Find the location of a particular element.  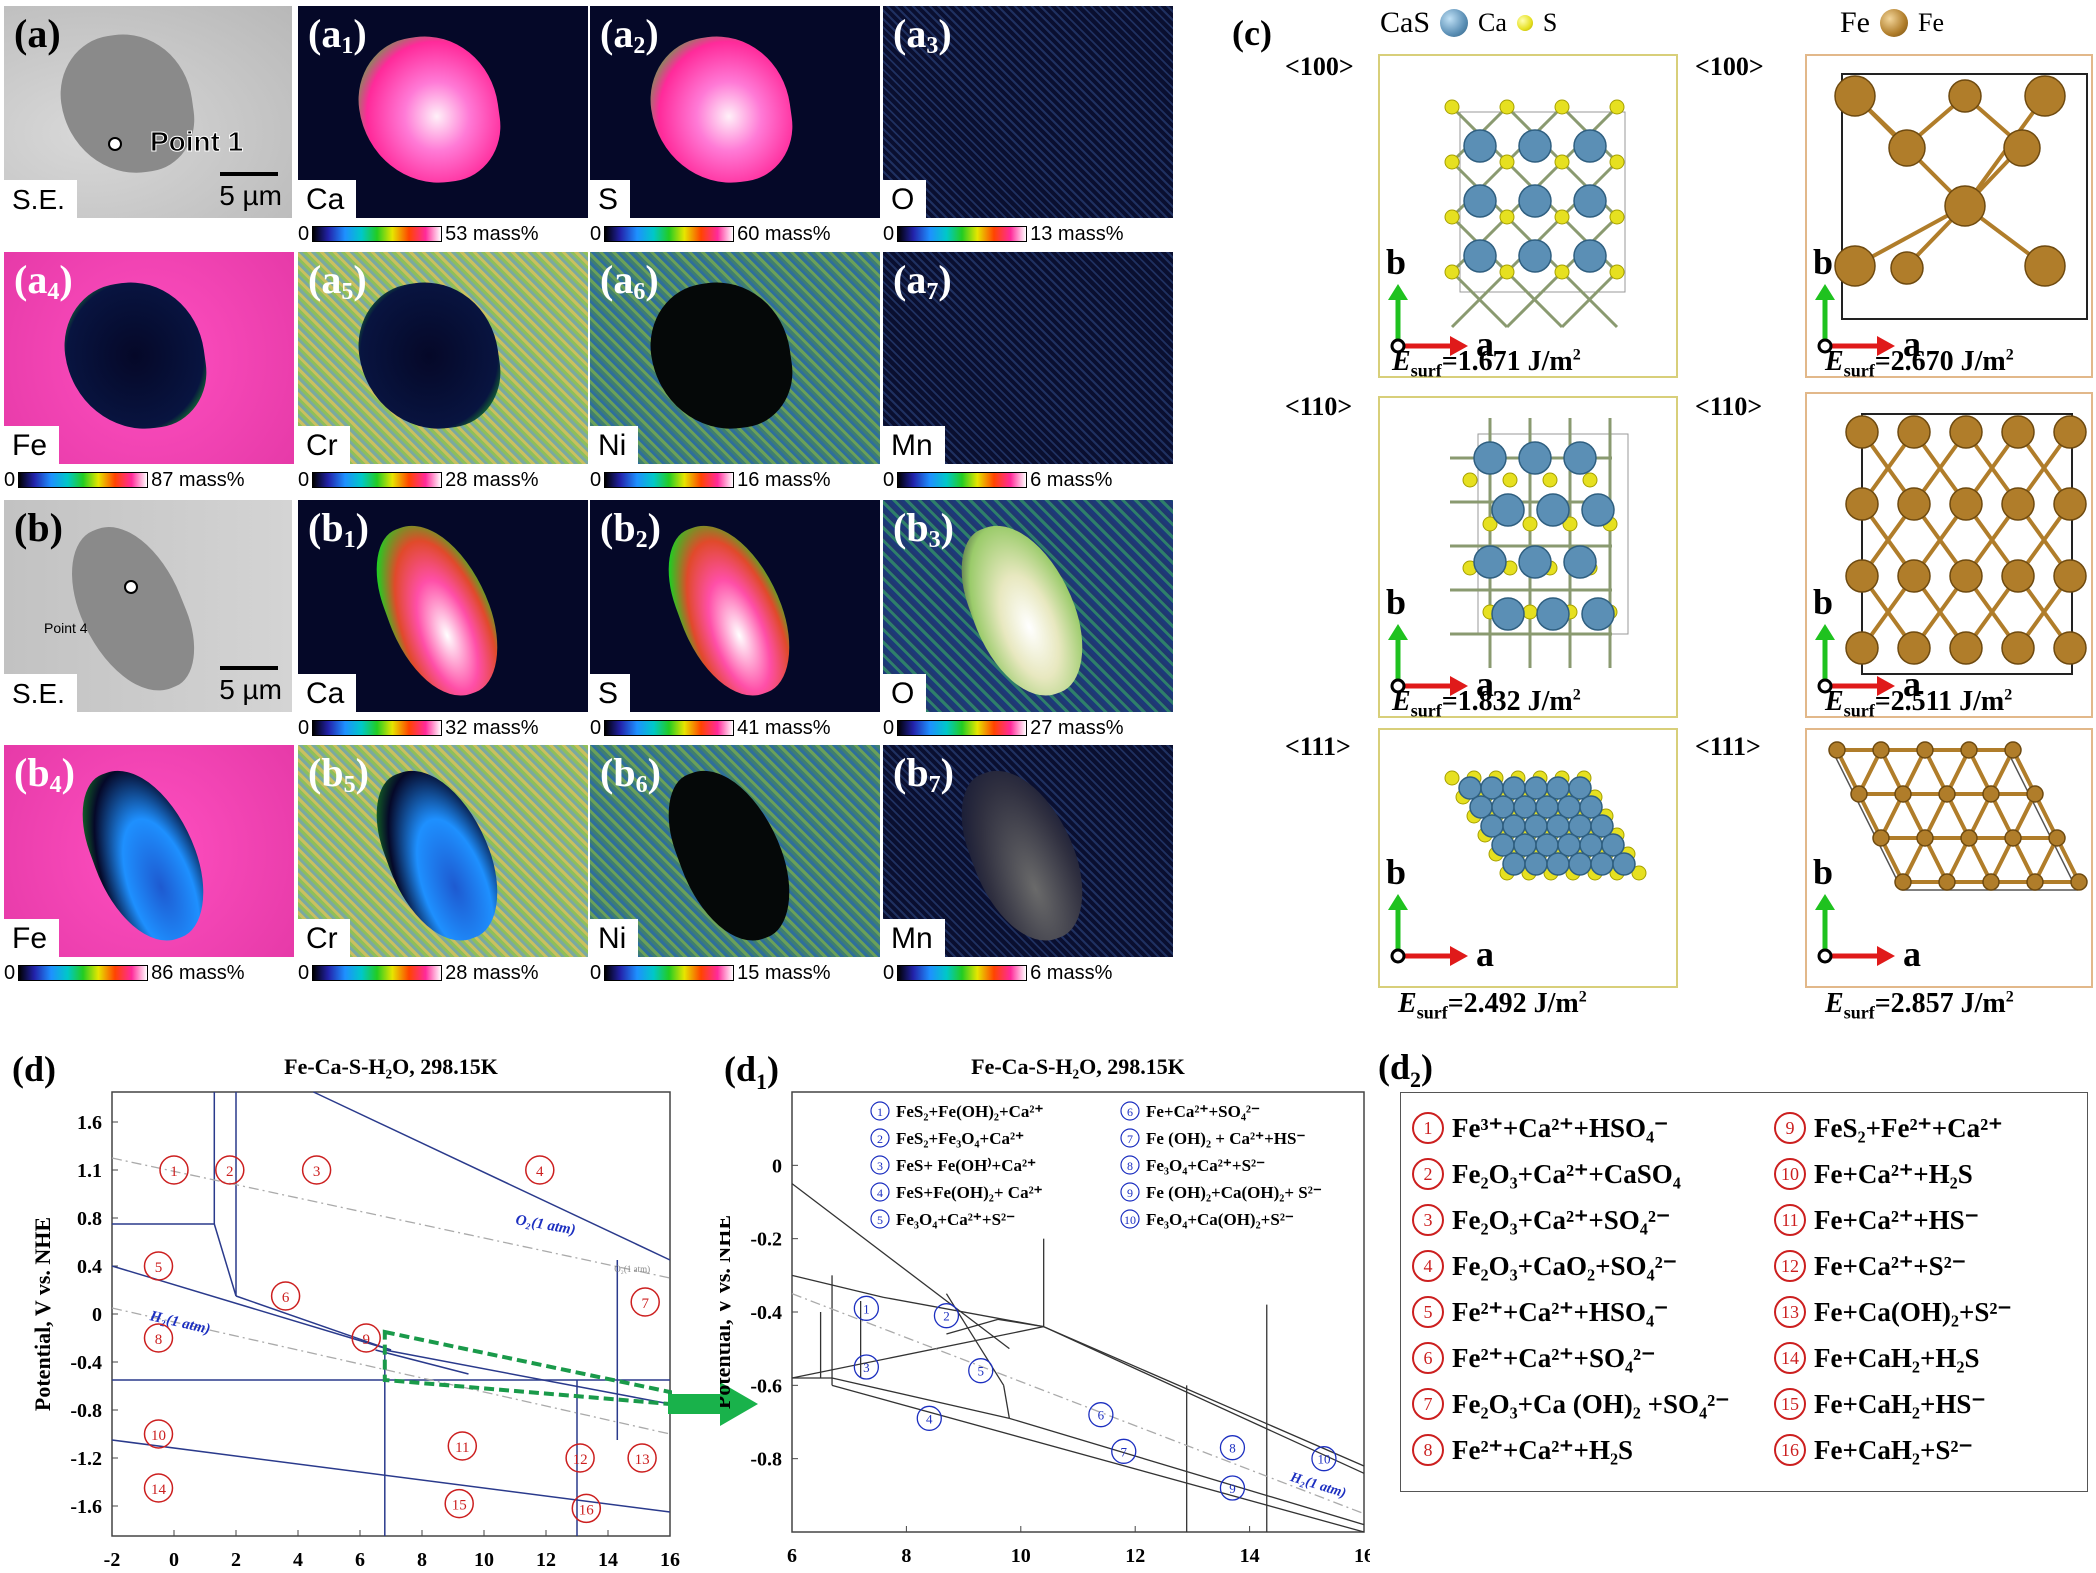

cas-title: CaS is located at coordinates (1405, 22).